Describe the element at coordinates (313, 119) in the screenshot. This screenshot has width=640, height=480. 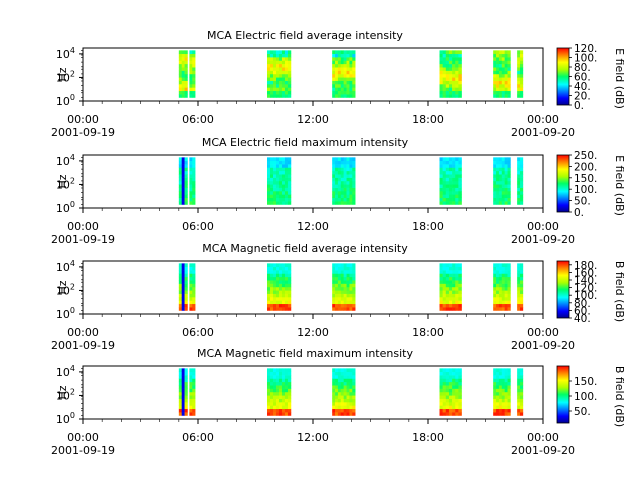
I see `x-tick-label: 12:00` at that location.